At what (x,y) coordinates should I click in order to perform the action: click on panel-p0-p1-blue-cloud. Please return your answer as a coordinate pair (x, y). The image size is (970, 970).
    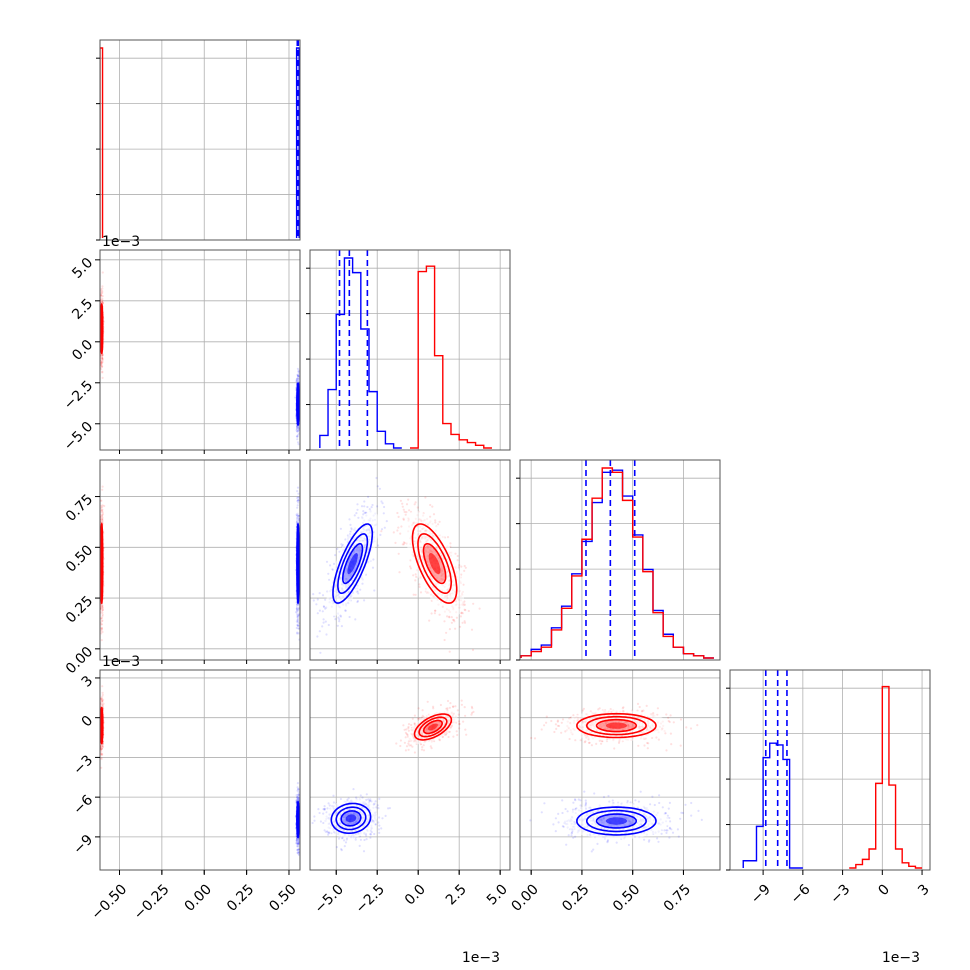
    Looking at the image, I should click on (297, 406).